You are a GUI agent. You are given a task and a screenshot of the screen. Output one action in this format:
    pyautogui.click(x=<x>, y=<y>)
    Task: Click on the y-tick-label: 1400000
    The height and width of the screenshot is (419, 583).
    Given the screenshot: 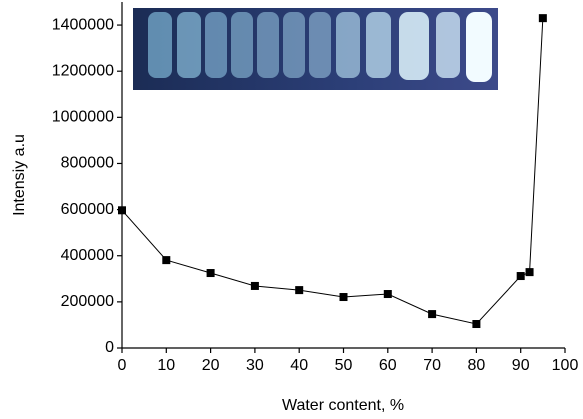 What is the action you would take?
    pyautogui.click(x=83, y=24)
    